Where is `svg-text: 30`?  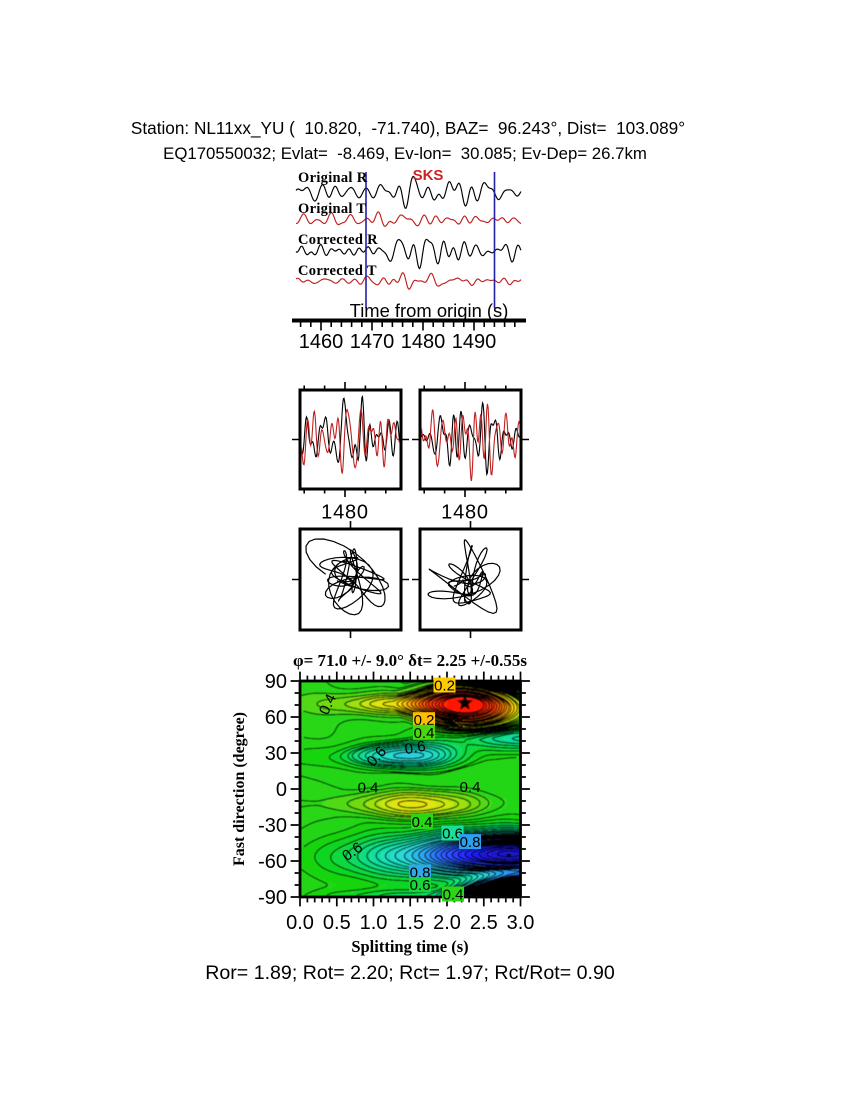
svg-text: 30 is located at coordinates (276, 754).